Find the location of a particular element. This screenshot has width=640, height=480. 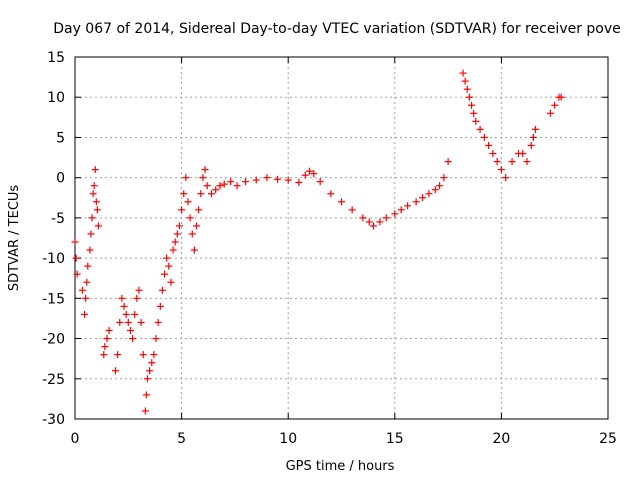

y-tick-label: -15 is located at coordinates (53, 299).